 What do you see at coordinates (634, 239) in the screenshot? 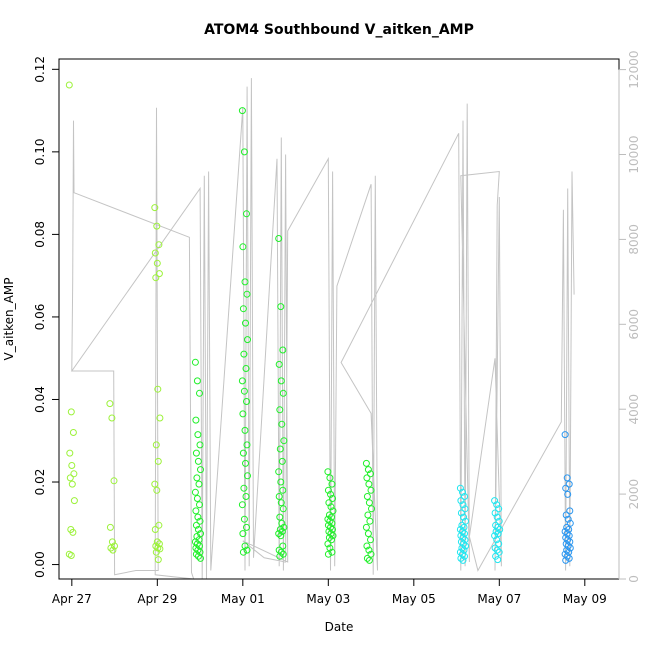
I see `y2-tick-label: 8000` at bounding box center [634, 239].